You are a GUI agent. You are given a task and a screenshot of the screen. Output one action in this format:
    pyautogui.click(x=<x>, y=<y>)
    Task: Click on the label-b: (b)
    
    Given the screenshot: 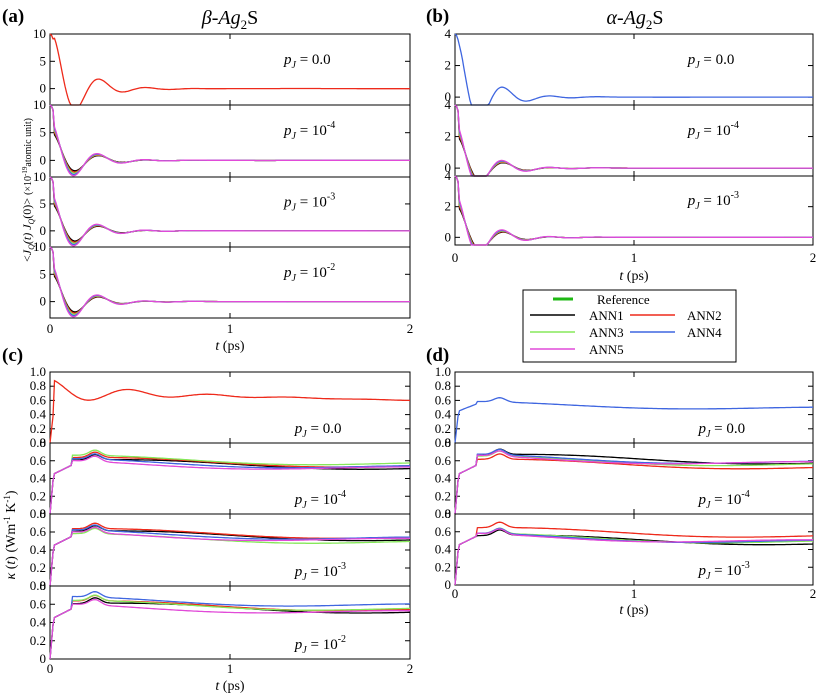 What is the action you would take?
    pyautogui.click(x=437, y=16)
    